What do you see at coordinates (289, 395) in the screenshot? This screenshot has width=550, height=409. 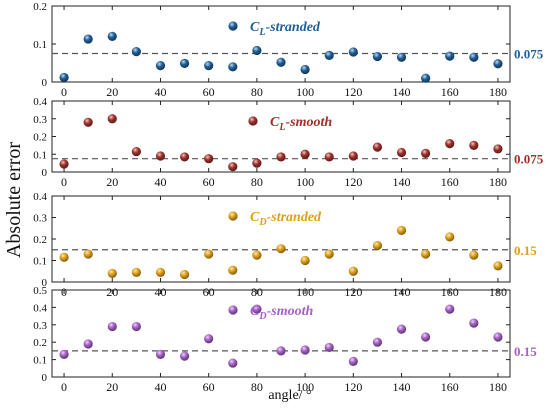 I see `x-axis-label: angle/ °` at bounding box center [289, 395].